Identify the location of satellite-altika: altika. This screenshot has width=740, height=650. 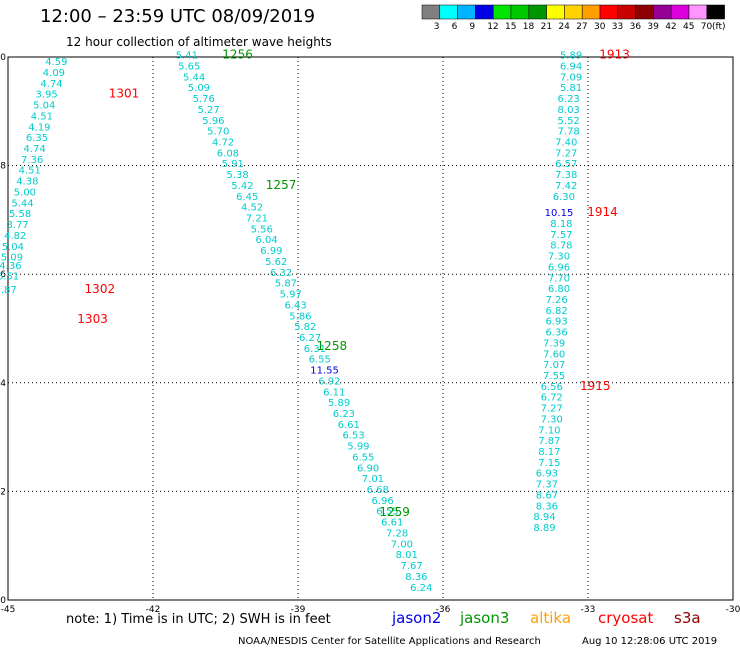
(551, 618).